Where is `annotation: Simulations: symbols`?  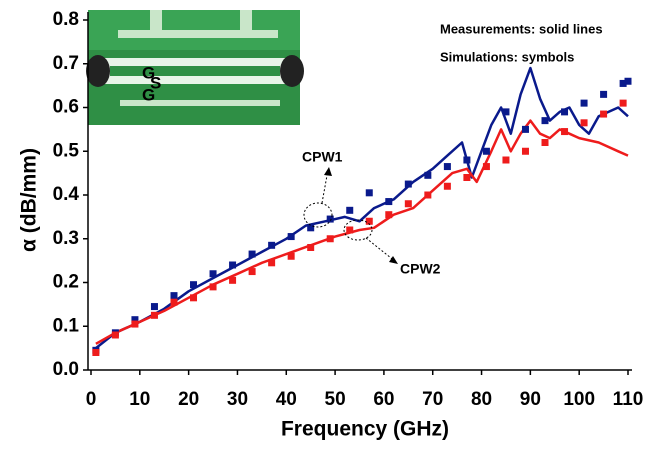 annotation: Simulations: symbols is located at coordinates (507, 56).